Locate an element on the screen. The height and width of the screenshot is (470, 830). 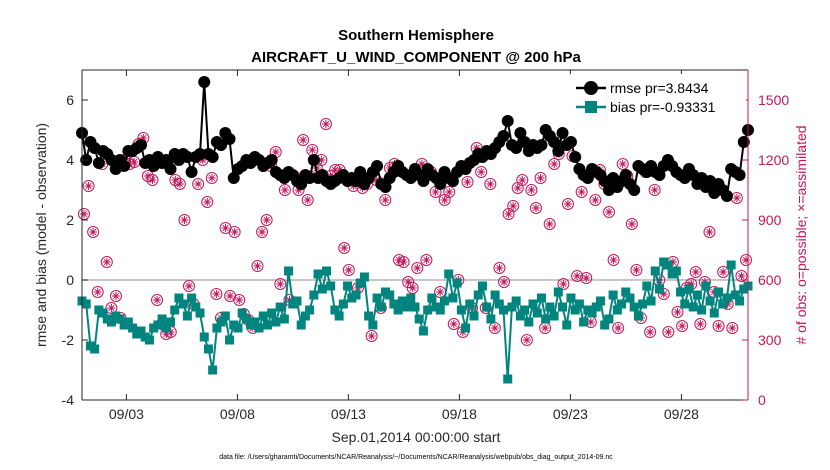
x-axis-label: Sep.01,2014 00:00:00 start is located at coordinates (416, 437).